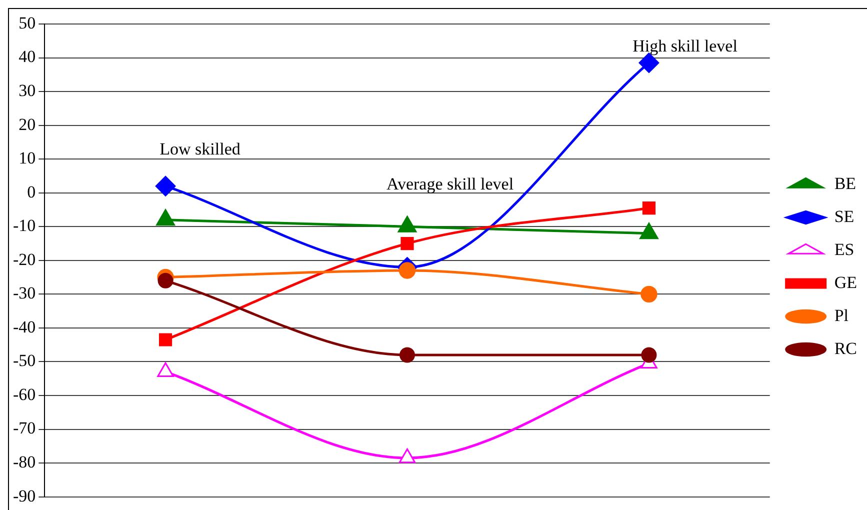 This screenshot has height=510, width=867. Describe the element at coordinates (450, 184) in the screenshot. I see `annotation: Average skill level` at that location.